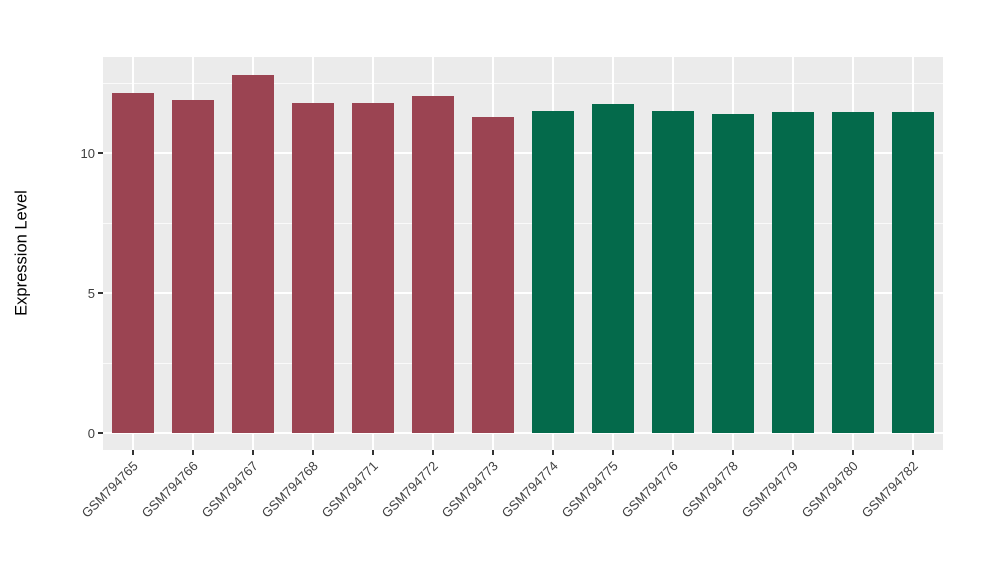 This screenshot has height=580, width=1000. Describe the element at coordinates (853, 452) in the screenshot. I see `x-tick-mark-GSM794780` at that location.